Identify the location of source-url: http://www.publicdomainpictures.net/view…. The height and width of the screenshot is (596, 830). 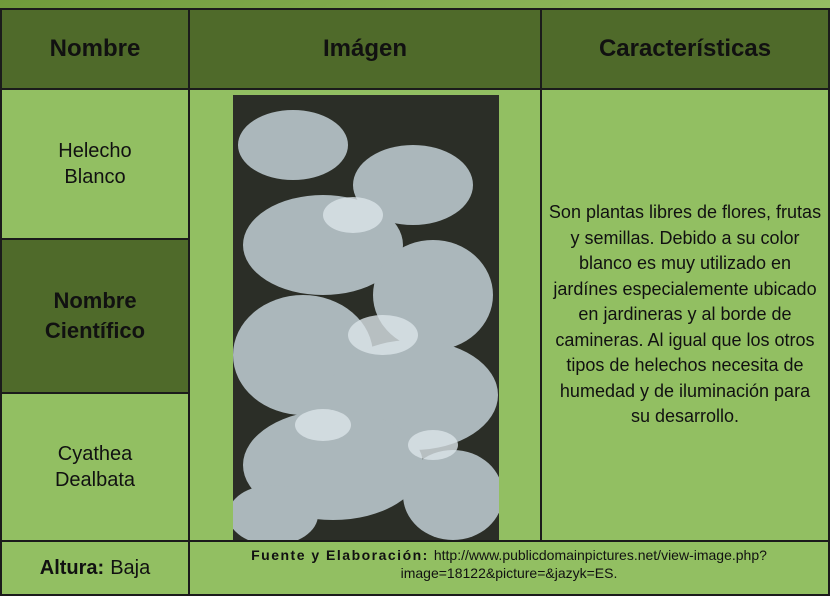
(583, 564).